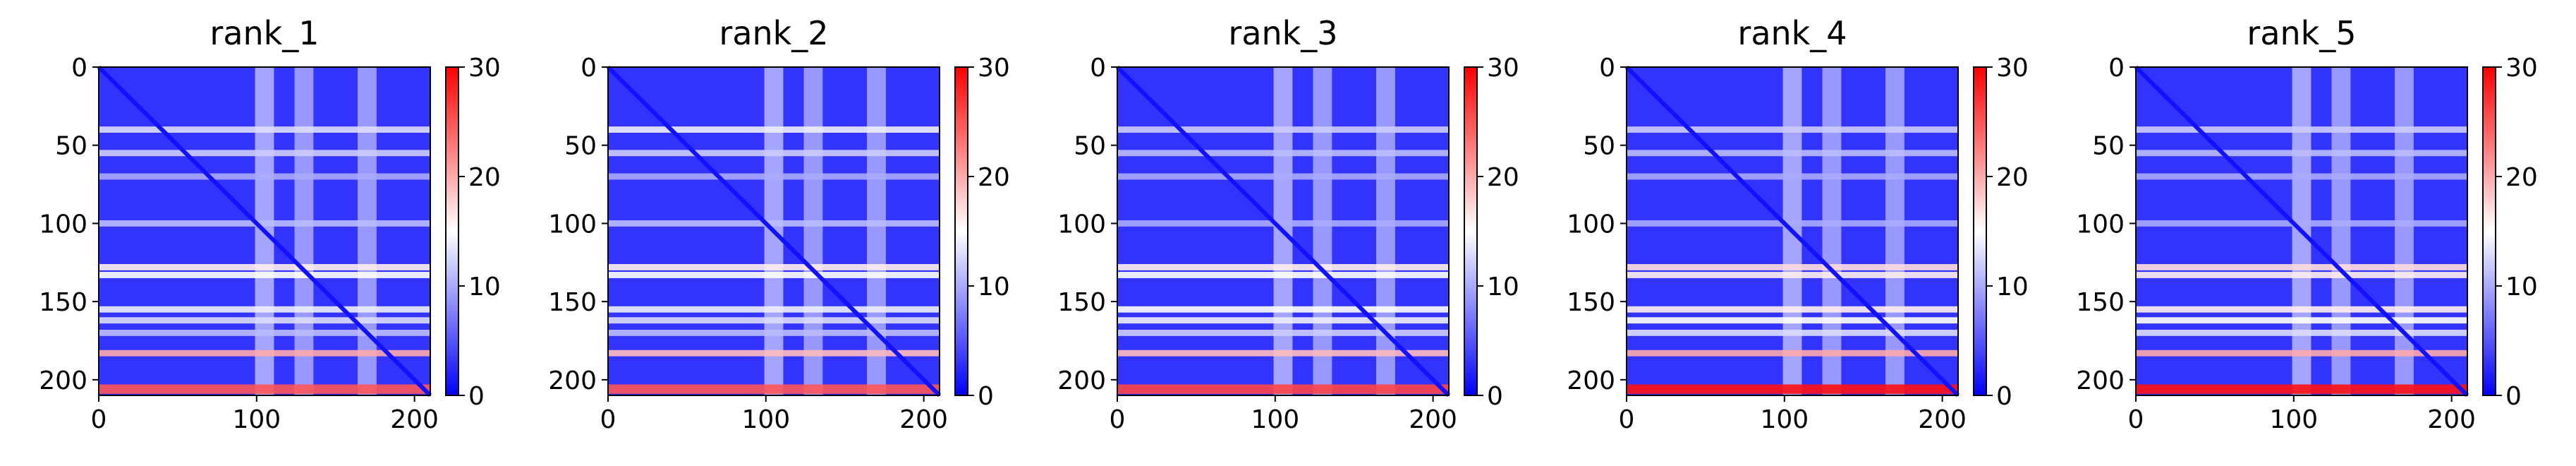 The width and height of the screenshot is (2576, 466). I want to click on chart-title: rank_3, so click(1283, 33).